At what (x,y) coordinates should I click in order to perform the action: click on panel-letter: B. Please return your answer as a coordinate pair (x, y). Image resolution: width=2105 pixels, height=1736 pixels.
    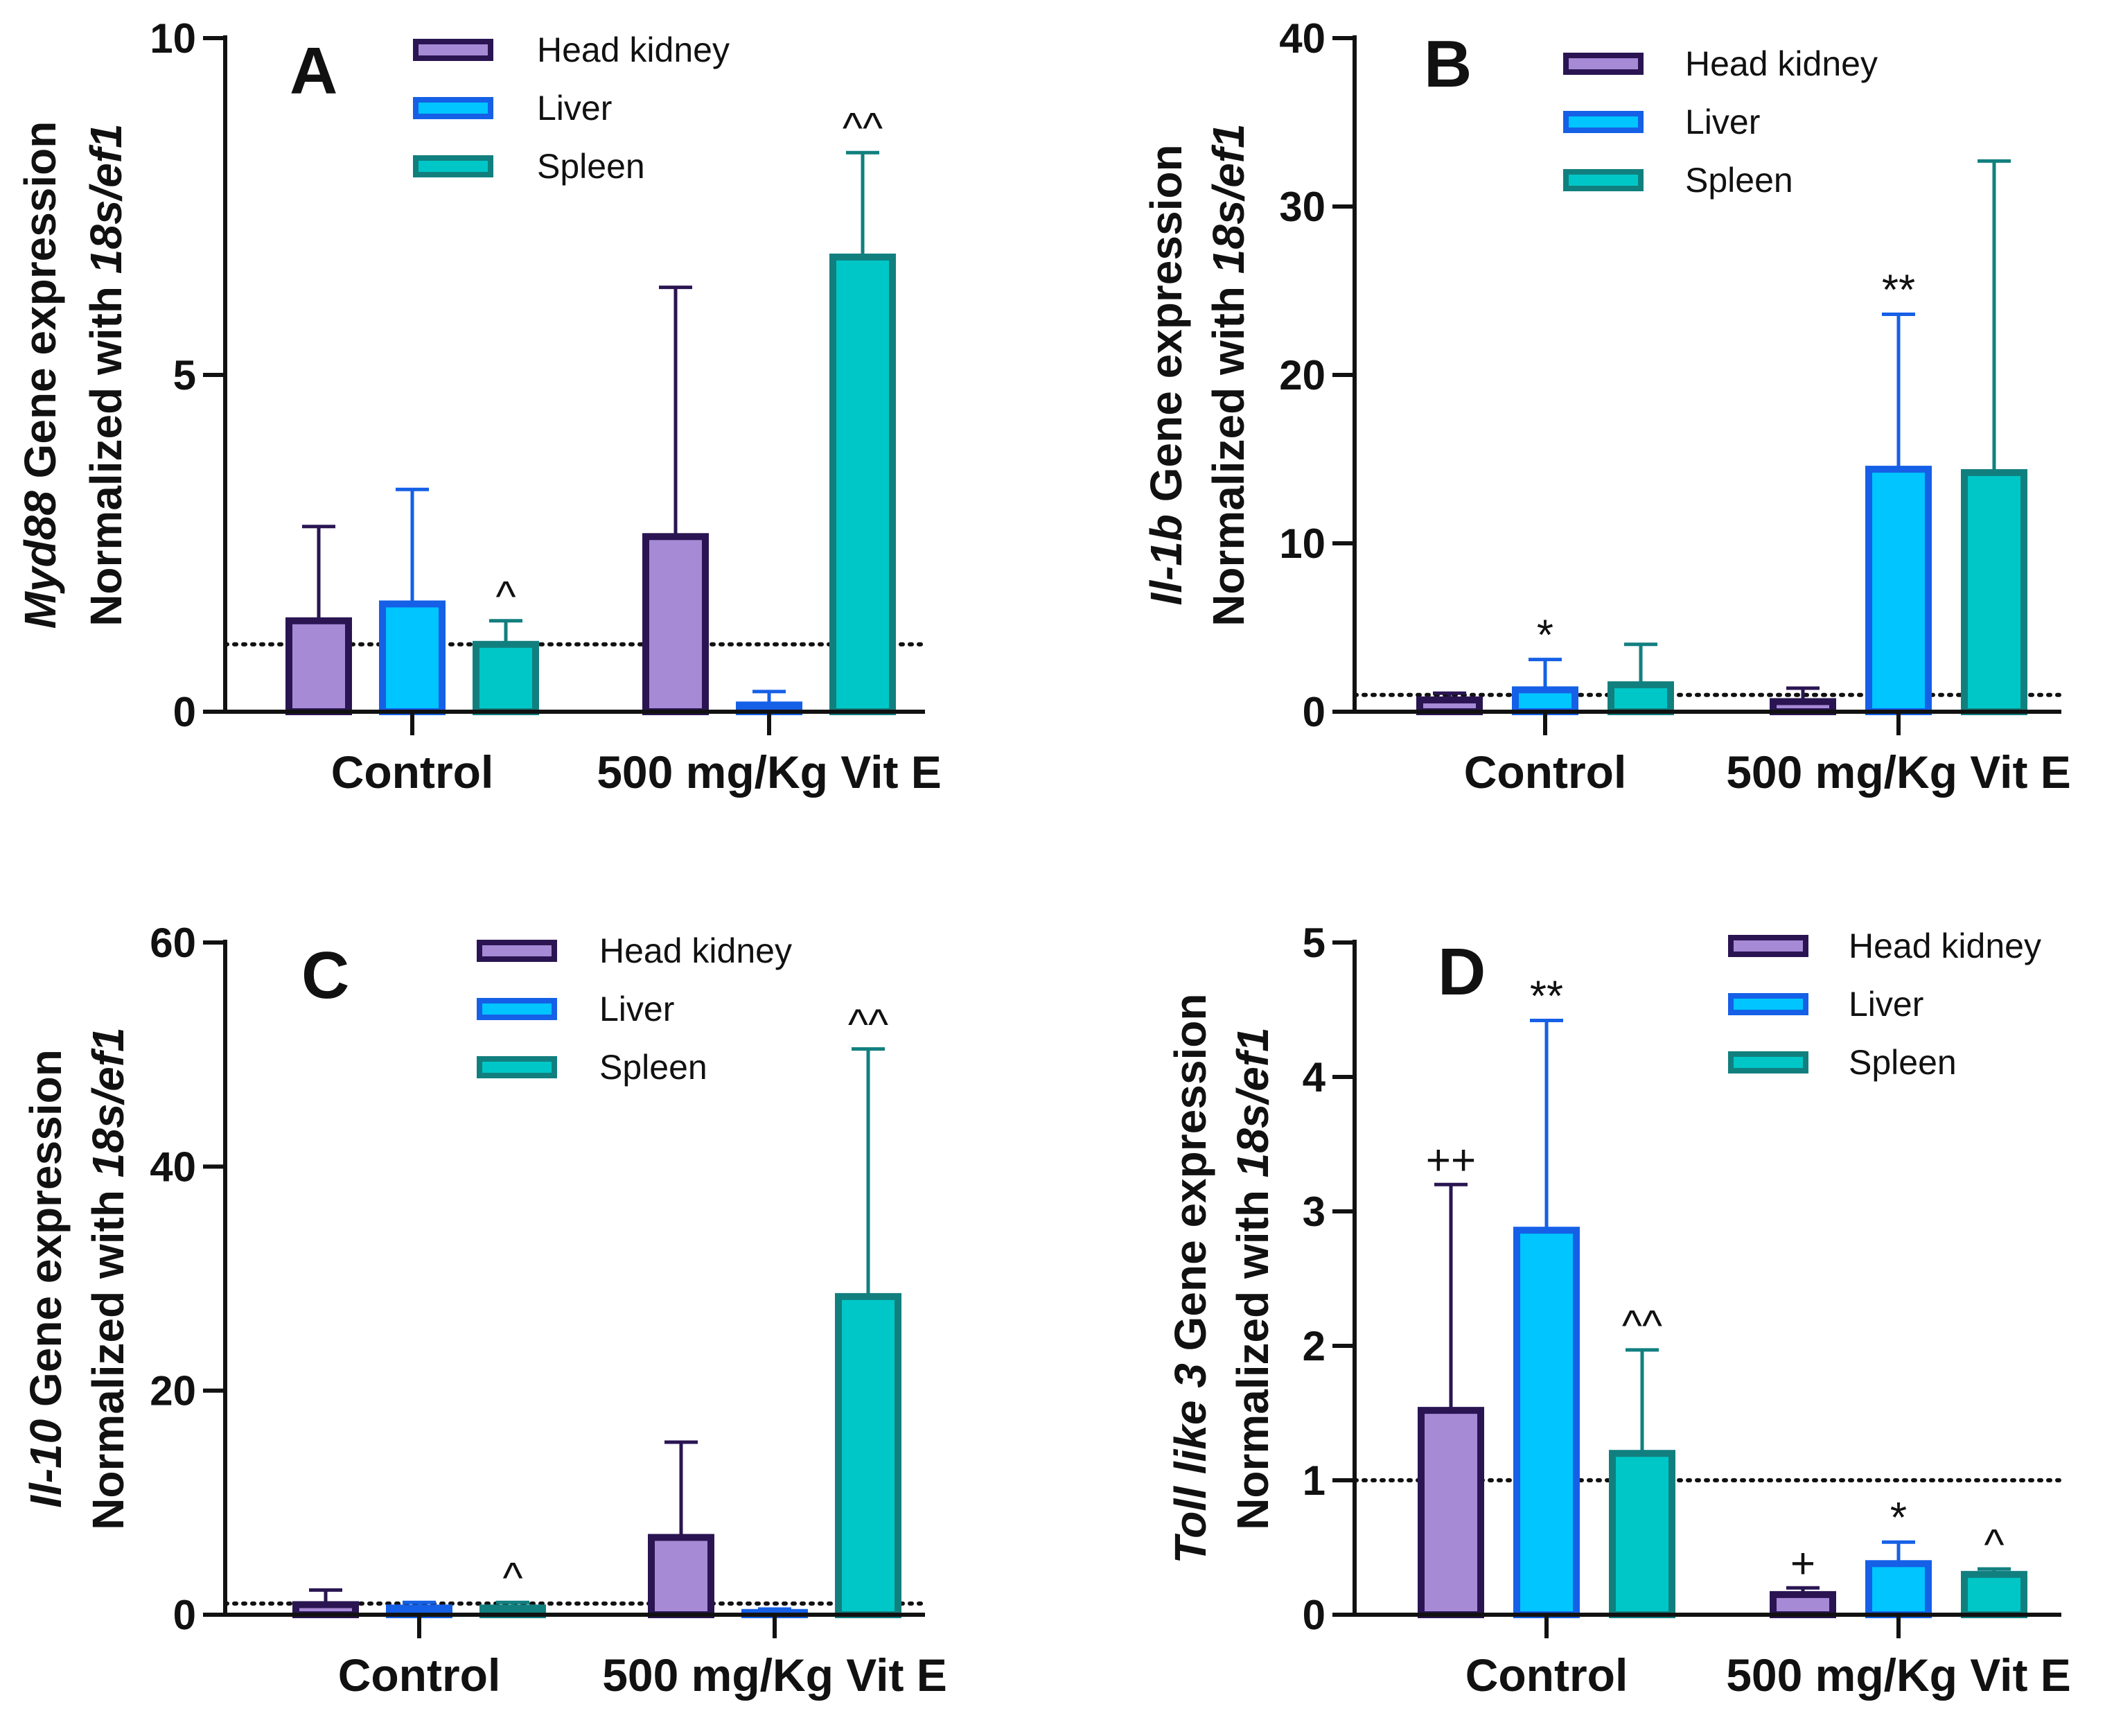
    Looking at the image, I should click on (1448, 64).